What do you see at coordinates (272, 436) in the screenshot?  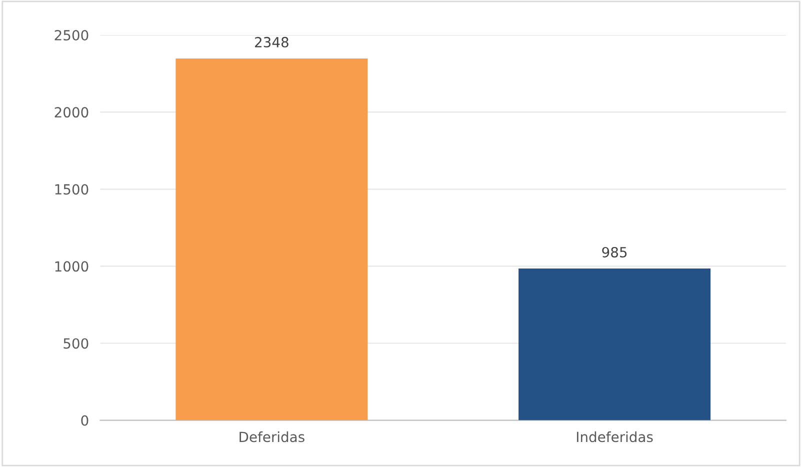 I see `x-tick-label: Deferidas` at bounding box center [272, 436].